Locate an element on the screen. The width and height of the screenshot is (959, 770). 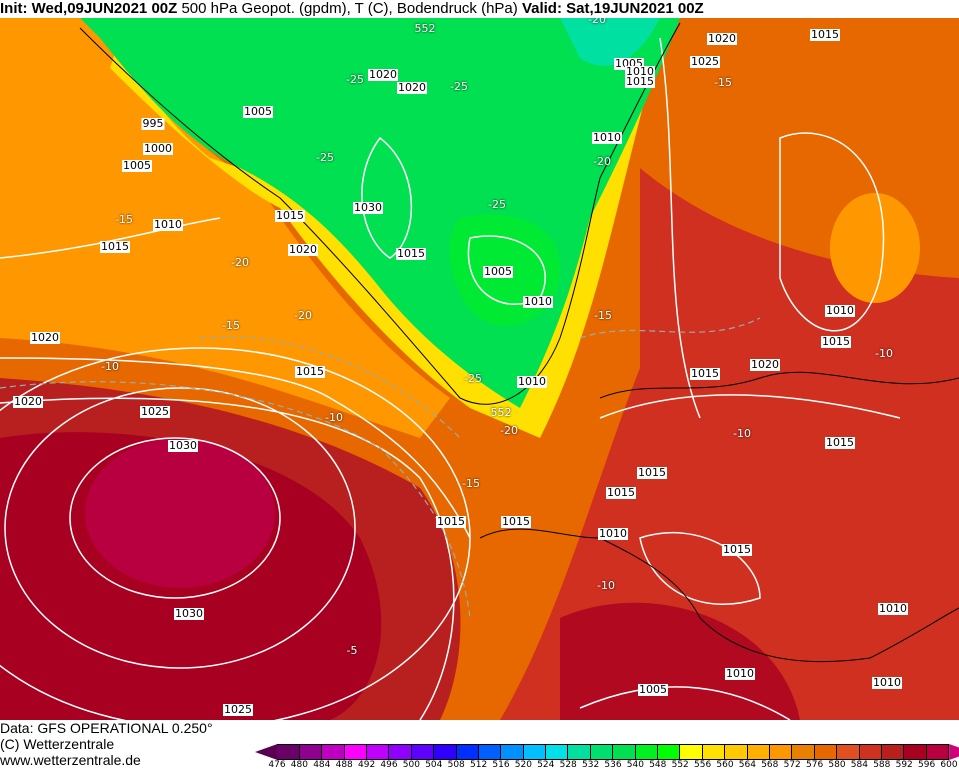
colorbar-tick-label: 536 is located at coordinates (613, 765).